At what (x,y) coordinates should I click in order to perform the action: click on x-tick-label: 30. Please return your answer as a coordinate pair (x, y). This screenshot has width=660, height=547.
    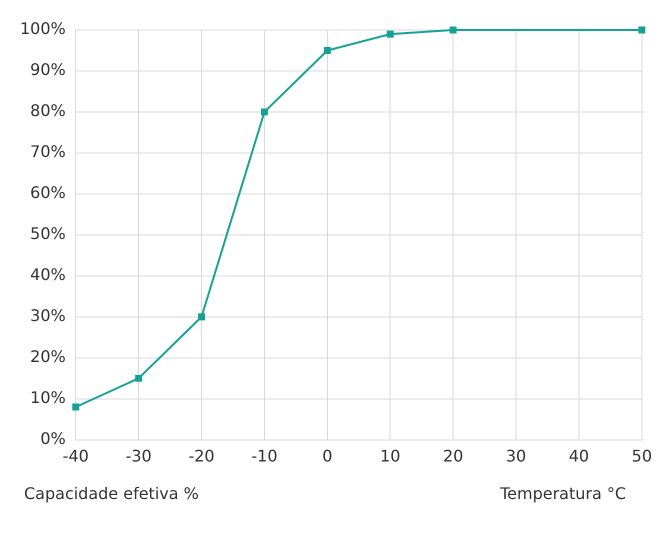
    Looking at the image, I should click on (516, 456).